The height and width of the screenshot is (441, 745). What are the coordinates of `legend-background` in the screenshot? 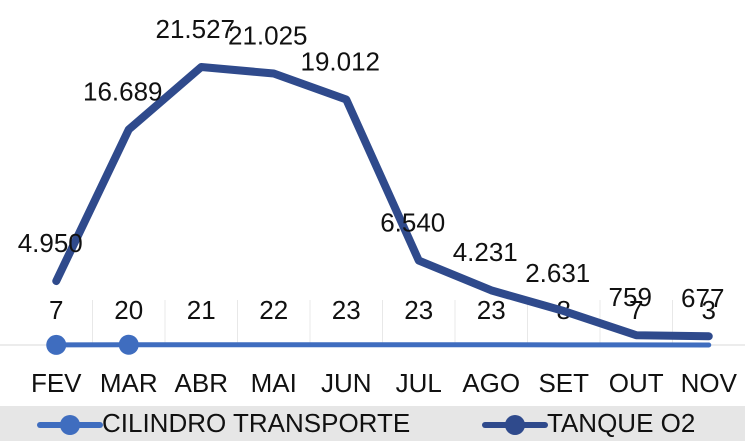 It's located at (372, 423).